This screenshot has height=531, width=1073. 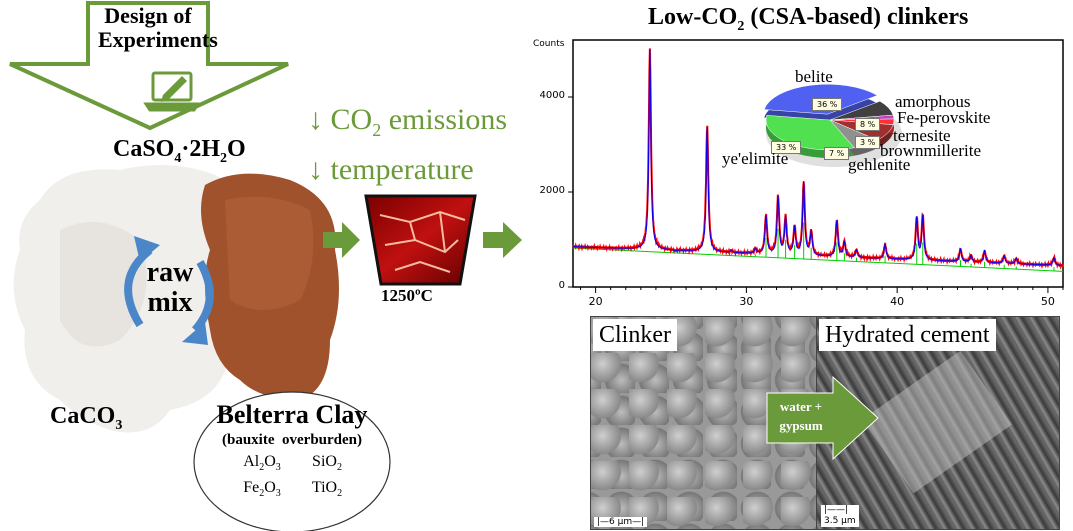 I want to click on x-tick-label: 50, so click(x=1047, y=301).